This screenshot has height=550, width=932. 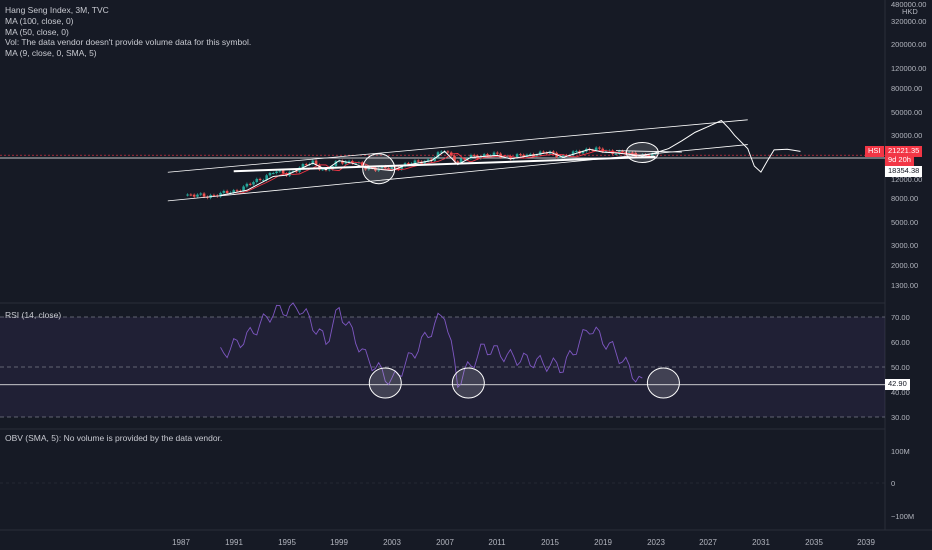 I want to click on rsi-line, so click(x=431, y=345).